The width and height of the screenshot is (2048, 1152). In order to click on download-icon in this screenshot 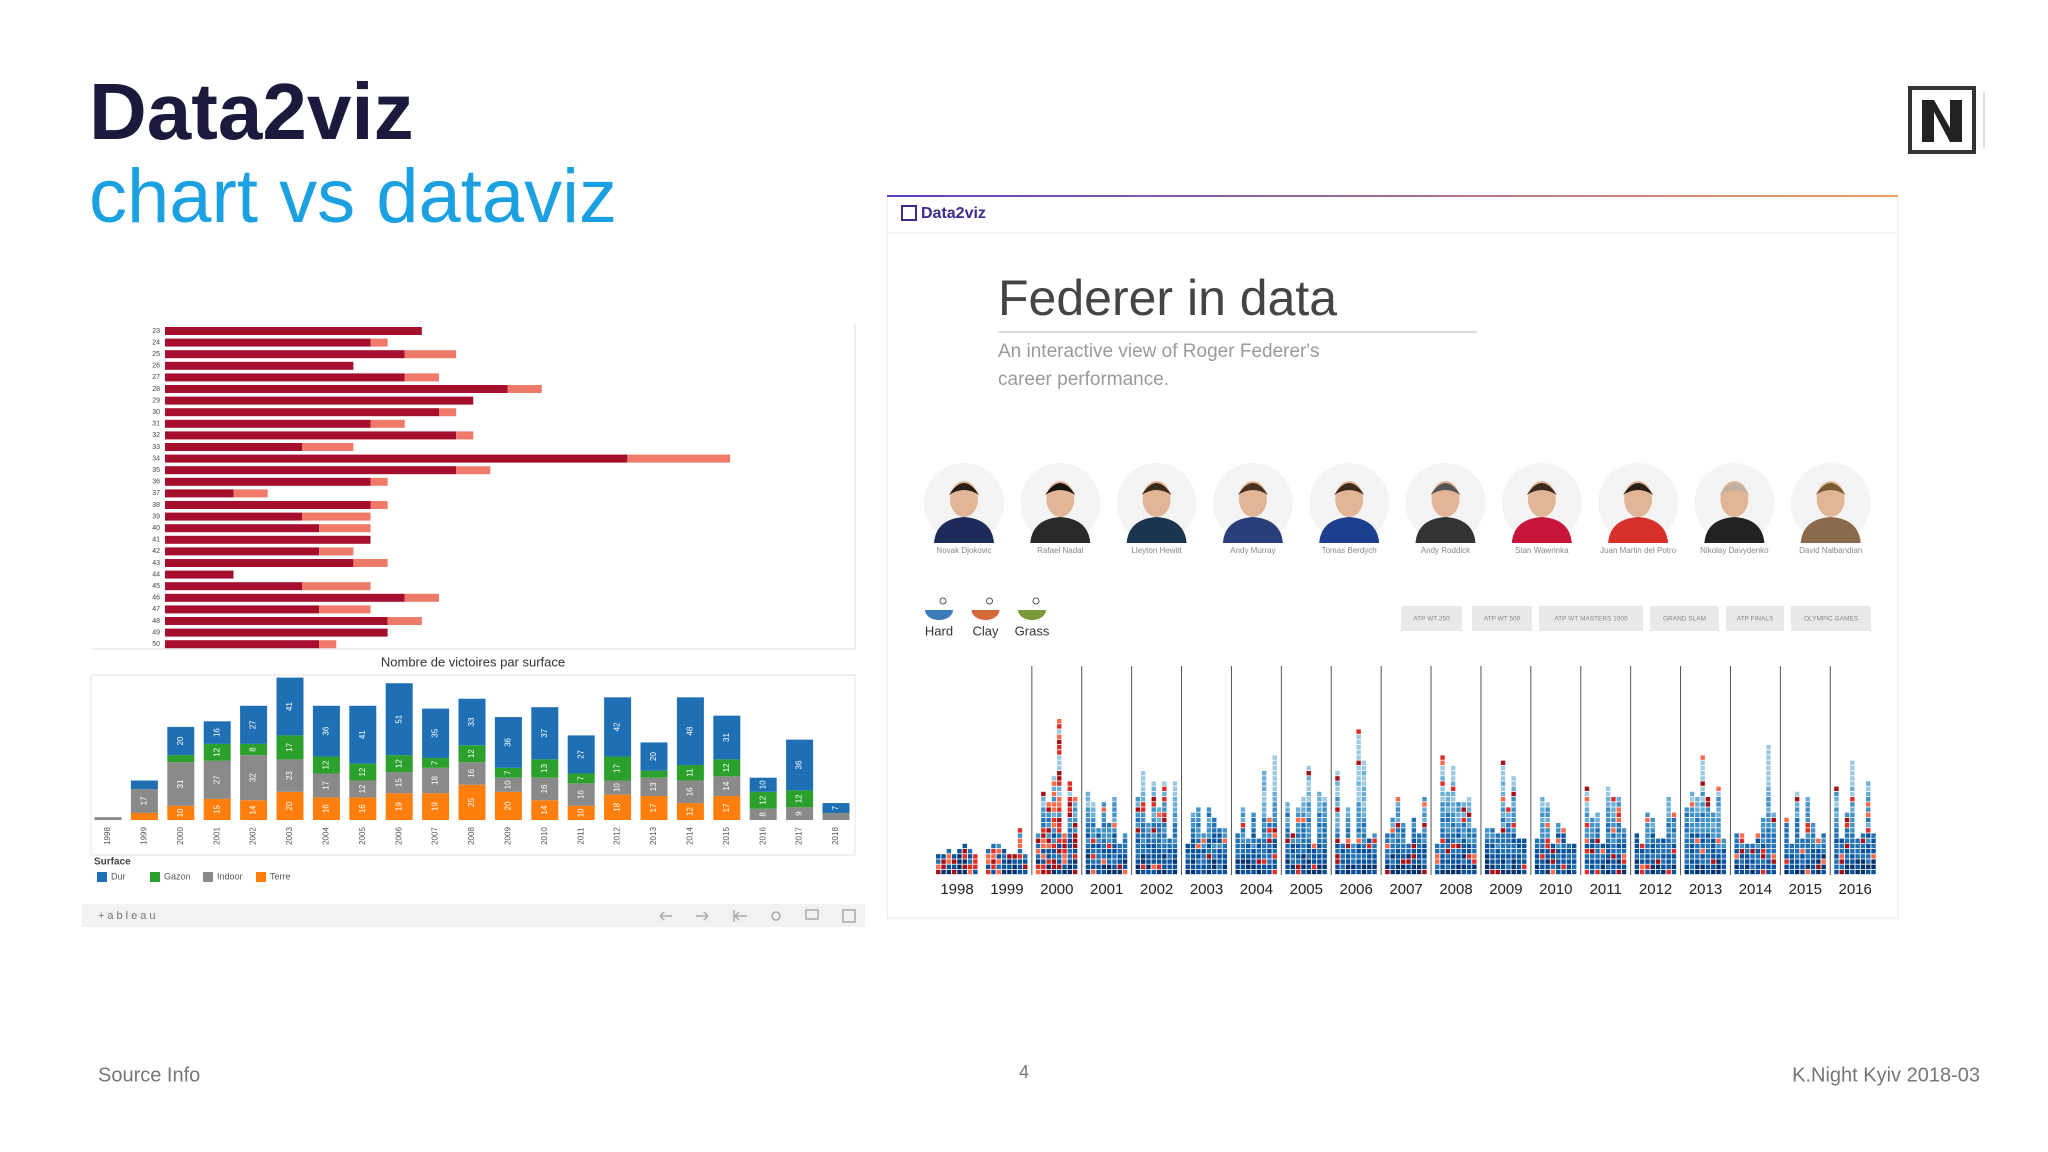, I will do `click(812, 914)`.